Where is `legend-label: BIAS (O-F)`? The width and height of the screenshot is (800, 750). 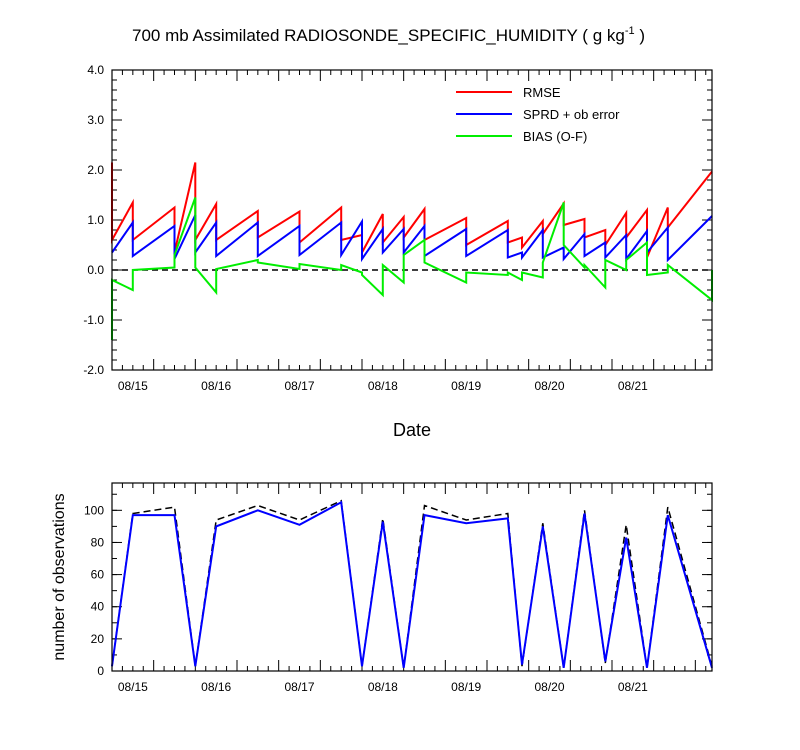 legend-label: BIAS (O-F) is located at coordinates (555, 136).